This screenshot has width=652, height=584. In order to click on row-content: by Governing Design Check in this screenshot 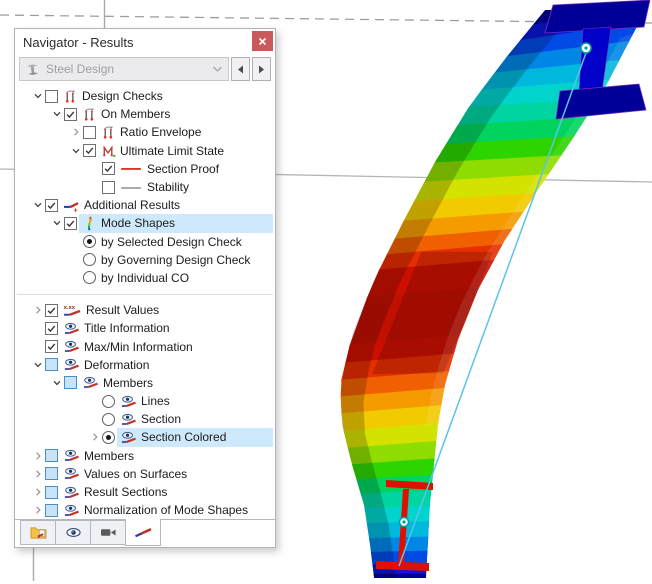, I will do `click(185, 260)`.